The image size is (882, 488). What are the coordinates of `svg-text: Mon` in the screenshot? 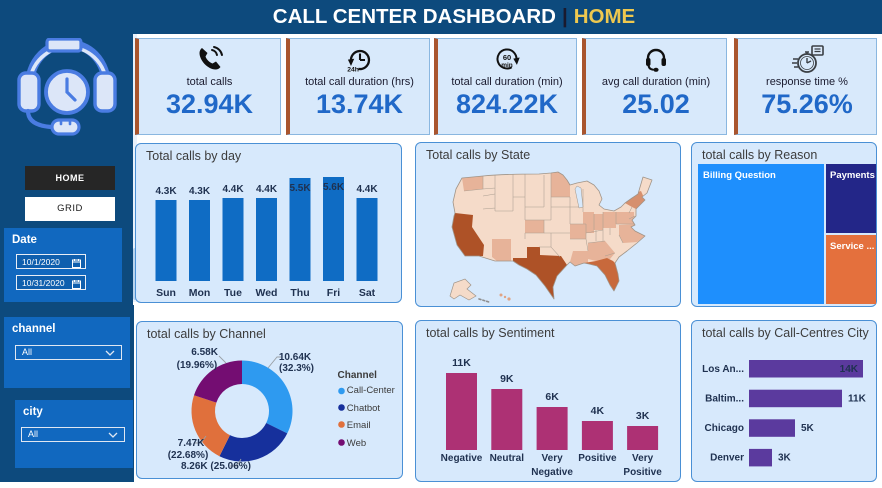 It's located at (200, 293).